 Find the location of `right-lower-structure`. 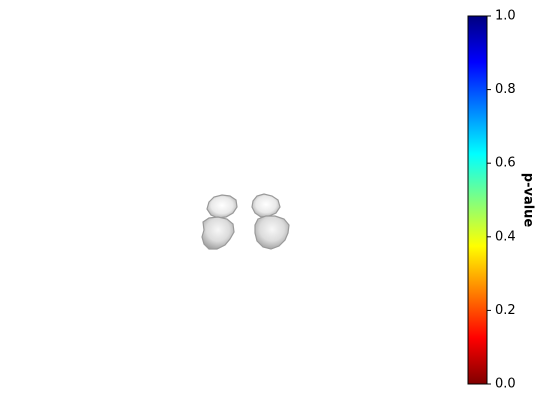

right-lower-structure is located at coordinates (272, 232).